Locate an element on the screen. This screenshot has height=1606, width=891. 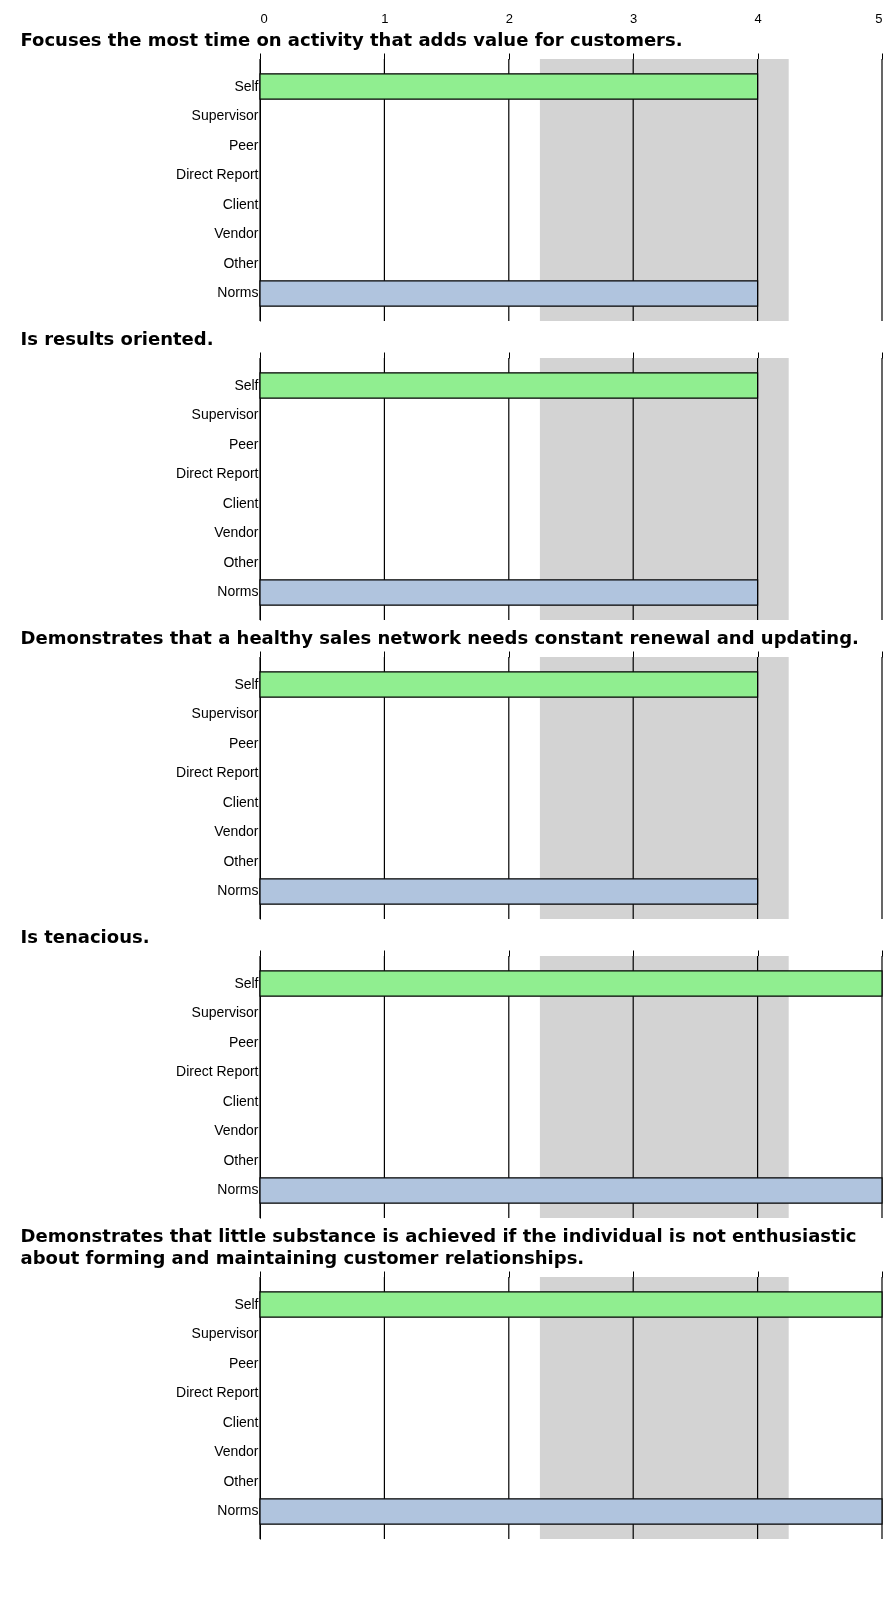
x-tick-label: 4 is located at coordinates (758, 18).